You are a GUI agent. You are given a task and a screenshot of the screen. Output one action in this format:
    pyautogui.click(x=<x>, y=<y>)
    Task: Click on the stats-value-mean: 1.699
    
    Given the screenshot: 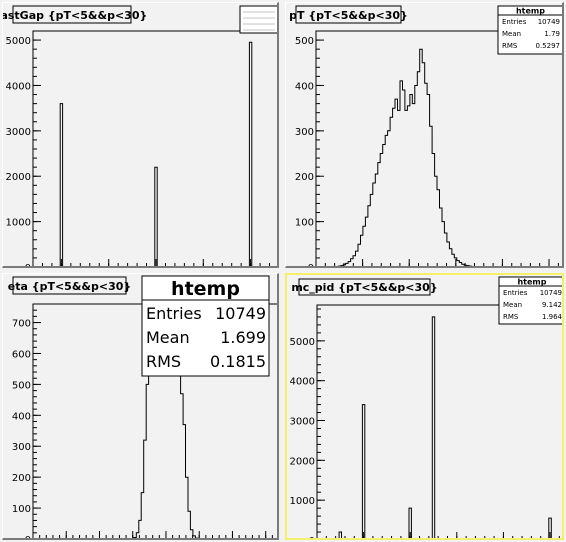 What is the action you would take?
    pyautogui.click(x=243, y=337)
    